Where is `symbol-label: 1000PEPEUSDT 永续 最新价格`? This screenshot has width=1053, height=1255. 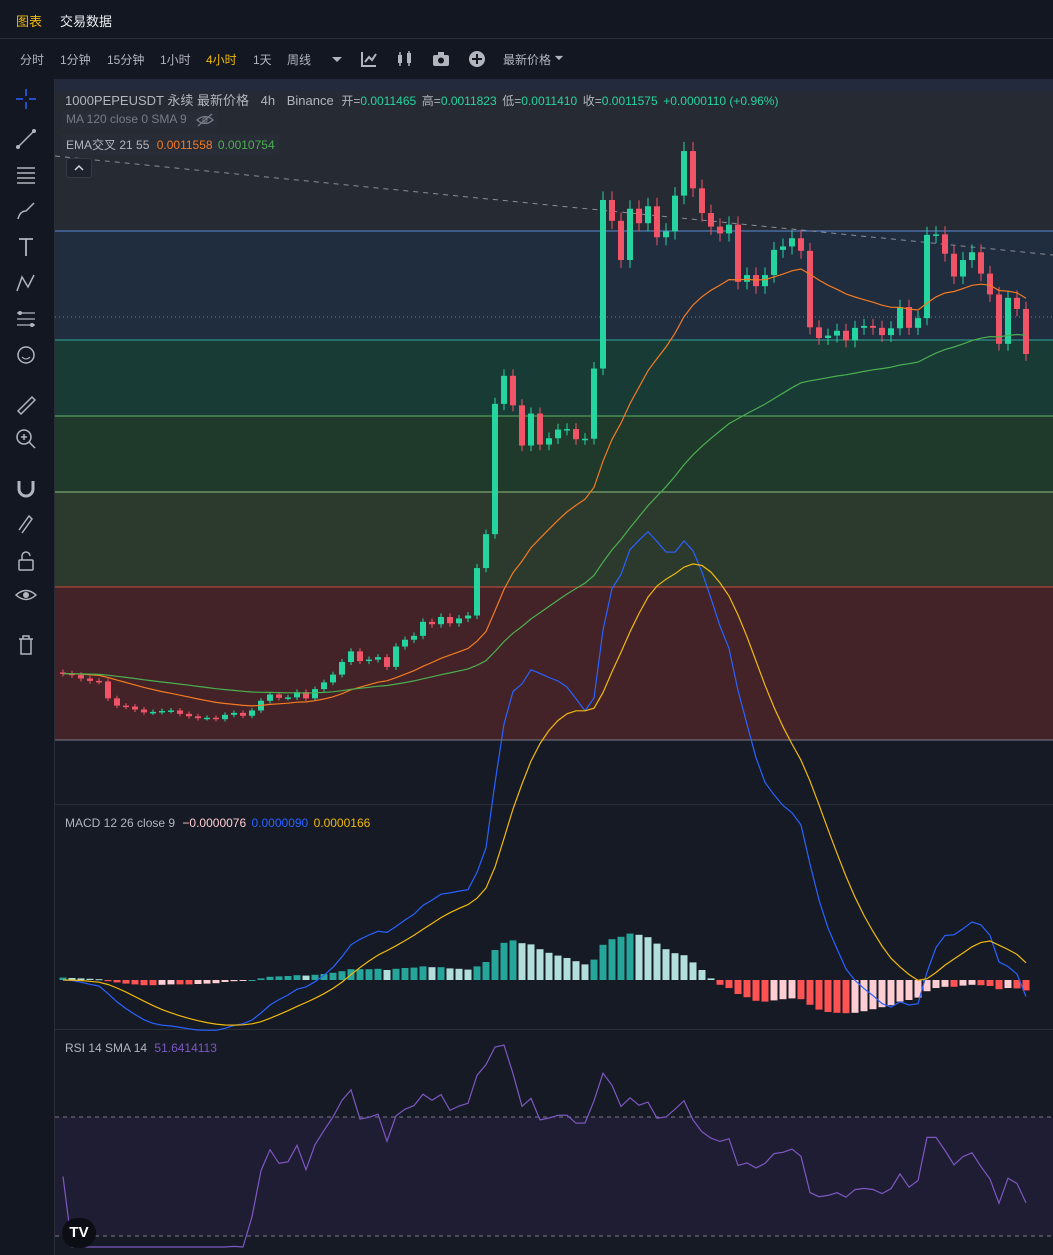 symbol-label: 1000PEPEUSDT 永续 最新价格 is located at coordinates (157, 100).